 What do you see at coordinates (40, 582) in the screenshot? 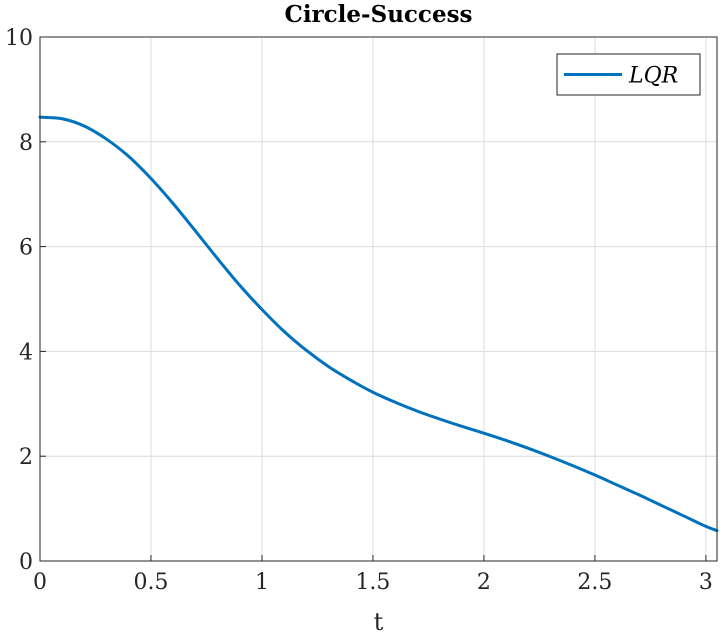
I see `x-tick-label: 0` at bounding box center [40, 582].